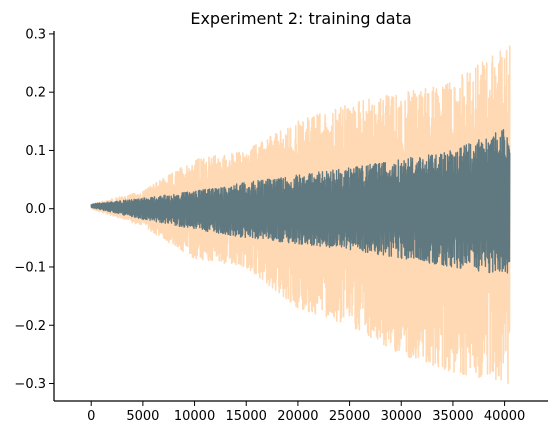 This screenshot has height=435, width=559. I want to click on x-tick-label: 20000, so click(297, 416).